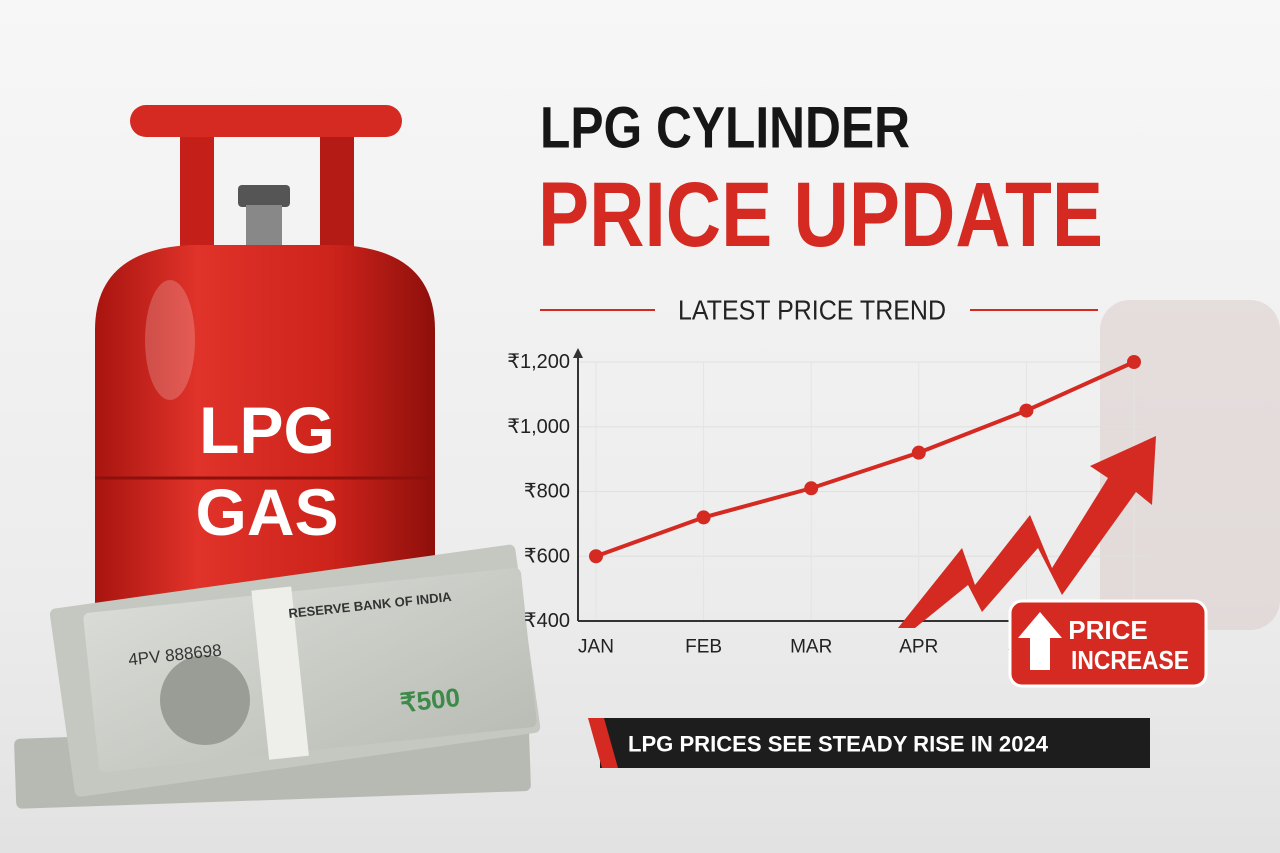 The height and width of the screenshot is (853, 1280). What do you see at coordinates (703, 647) in the screenshot?
I see `x-tick-label: FEB` at bounding box center [703, 647].